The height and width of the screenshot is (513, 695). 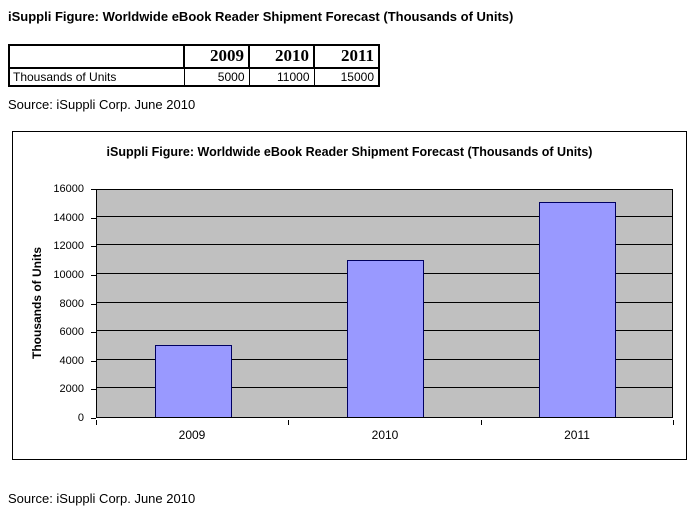 I want to click on y-tick-label: 8000, so click(x=71, y=304).